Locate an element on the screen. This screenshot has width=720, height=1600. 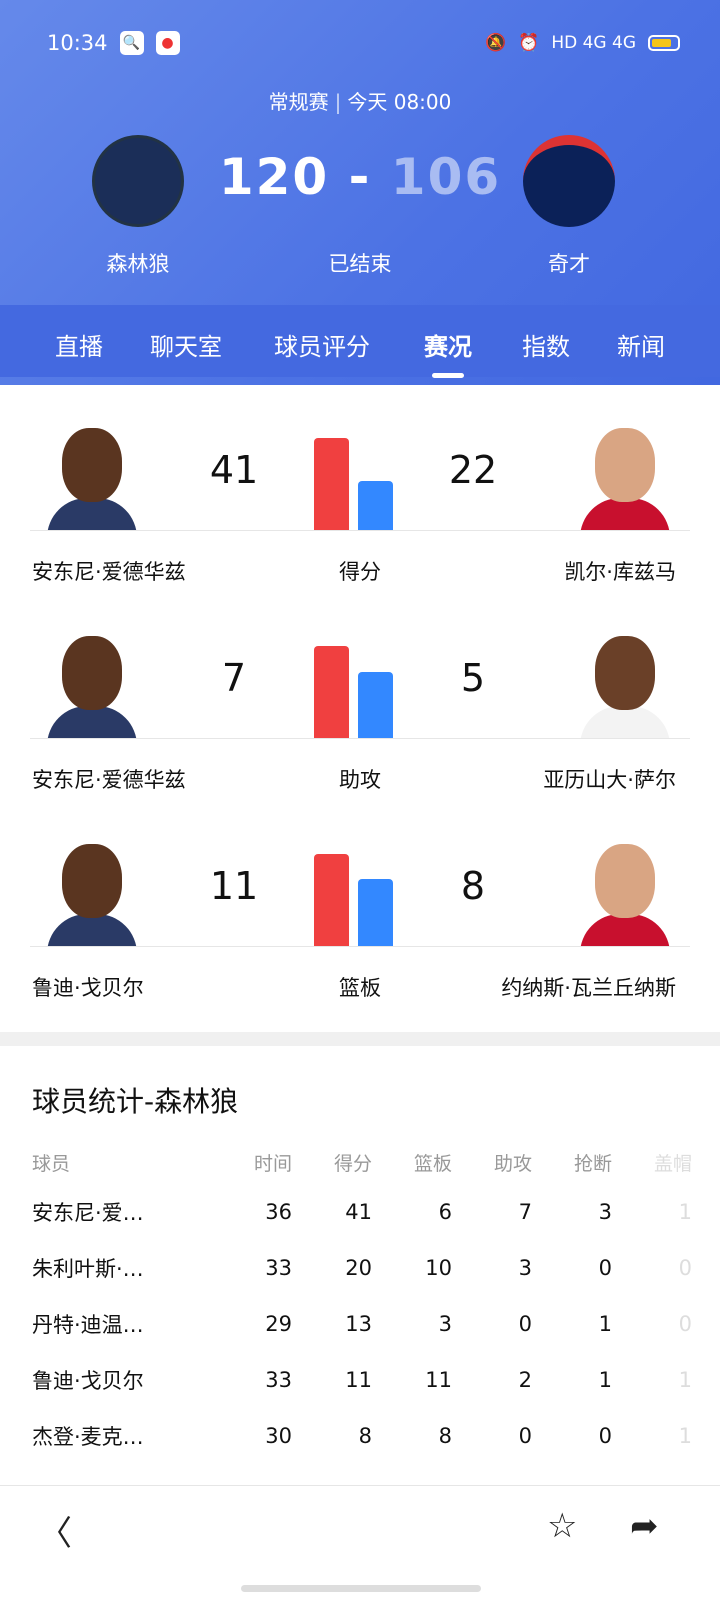
stat-comparison: 11 8 篮板 鲁迪·戈贝尔 约纳斯·瓦兰丘纳斯 is located at coordinates (360, 938).